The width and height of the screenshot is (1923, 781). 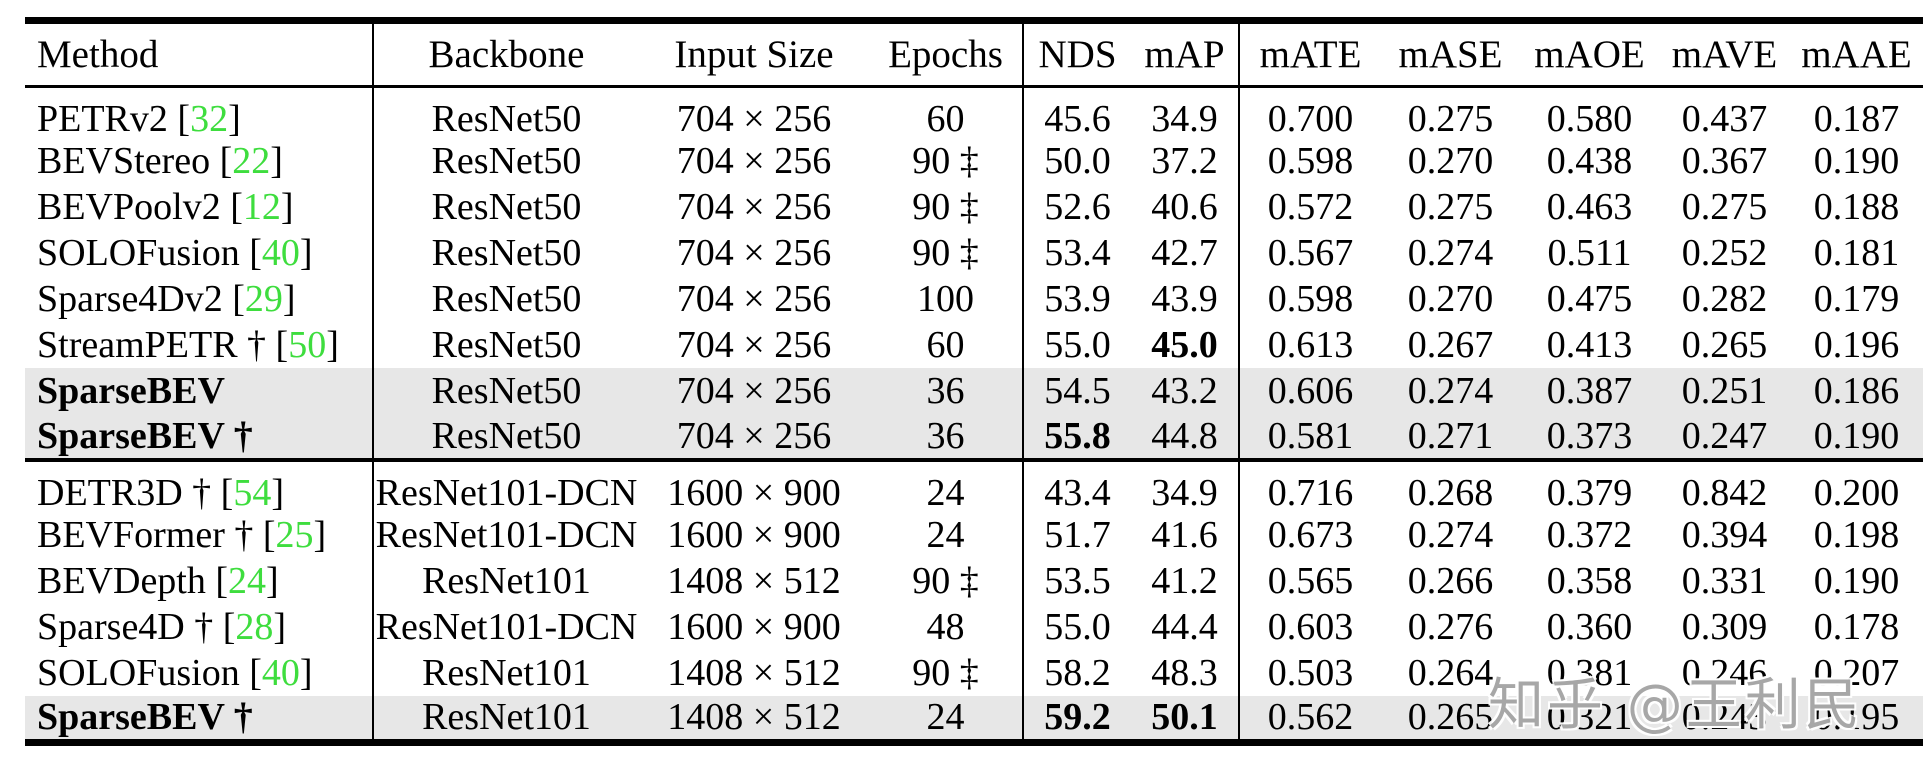 What do you see at coordinates (1077, 581) in the screenshot?
I see `nds-cell: 53.5` at bounding box center [1077, 581].